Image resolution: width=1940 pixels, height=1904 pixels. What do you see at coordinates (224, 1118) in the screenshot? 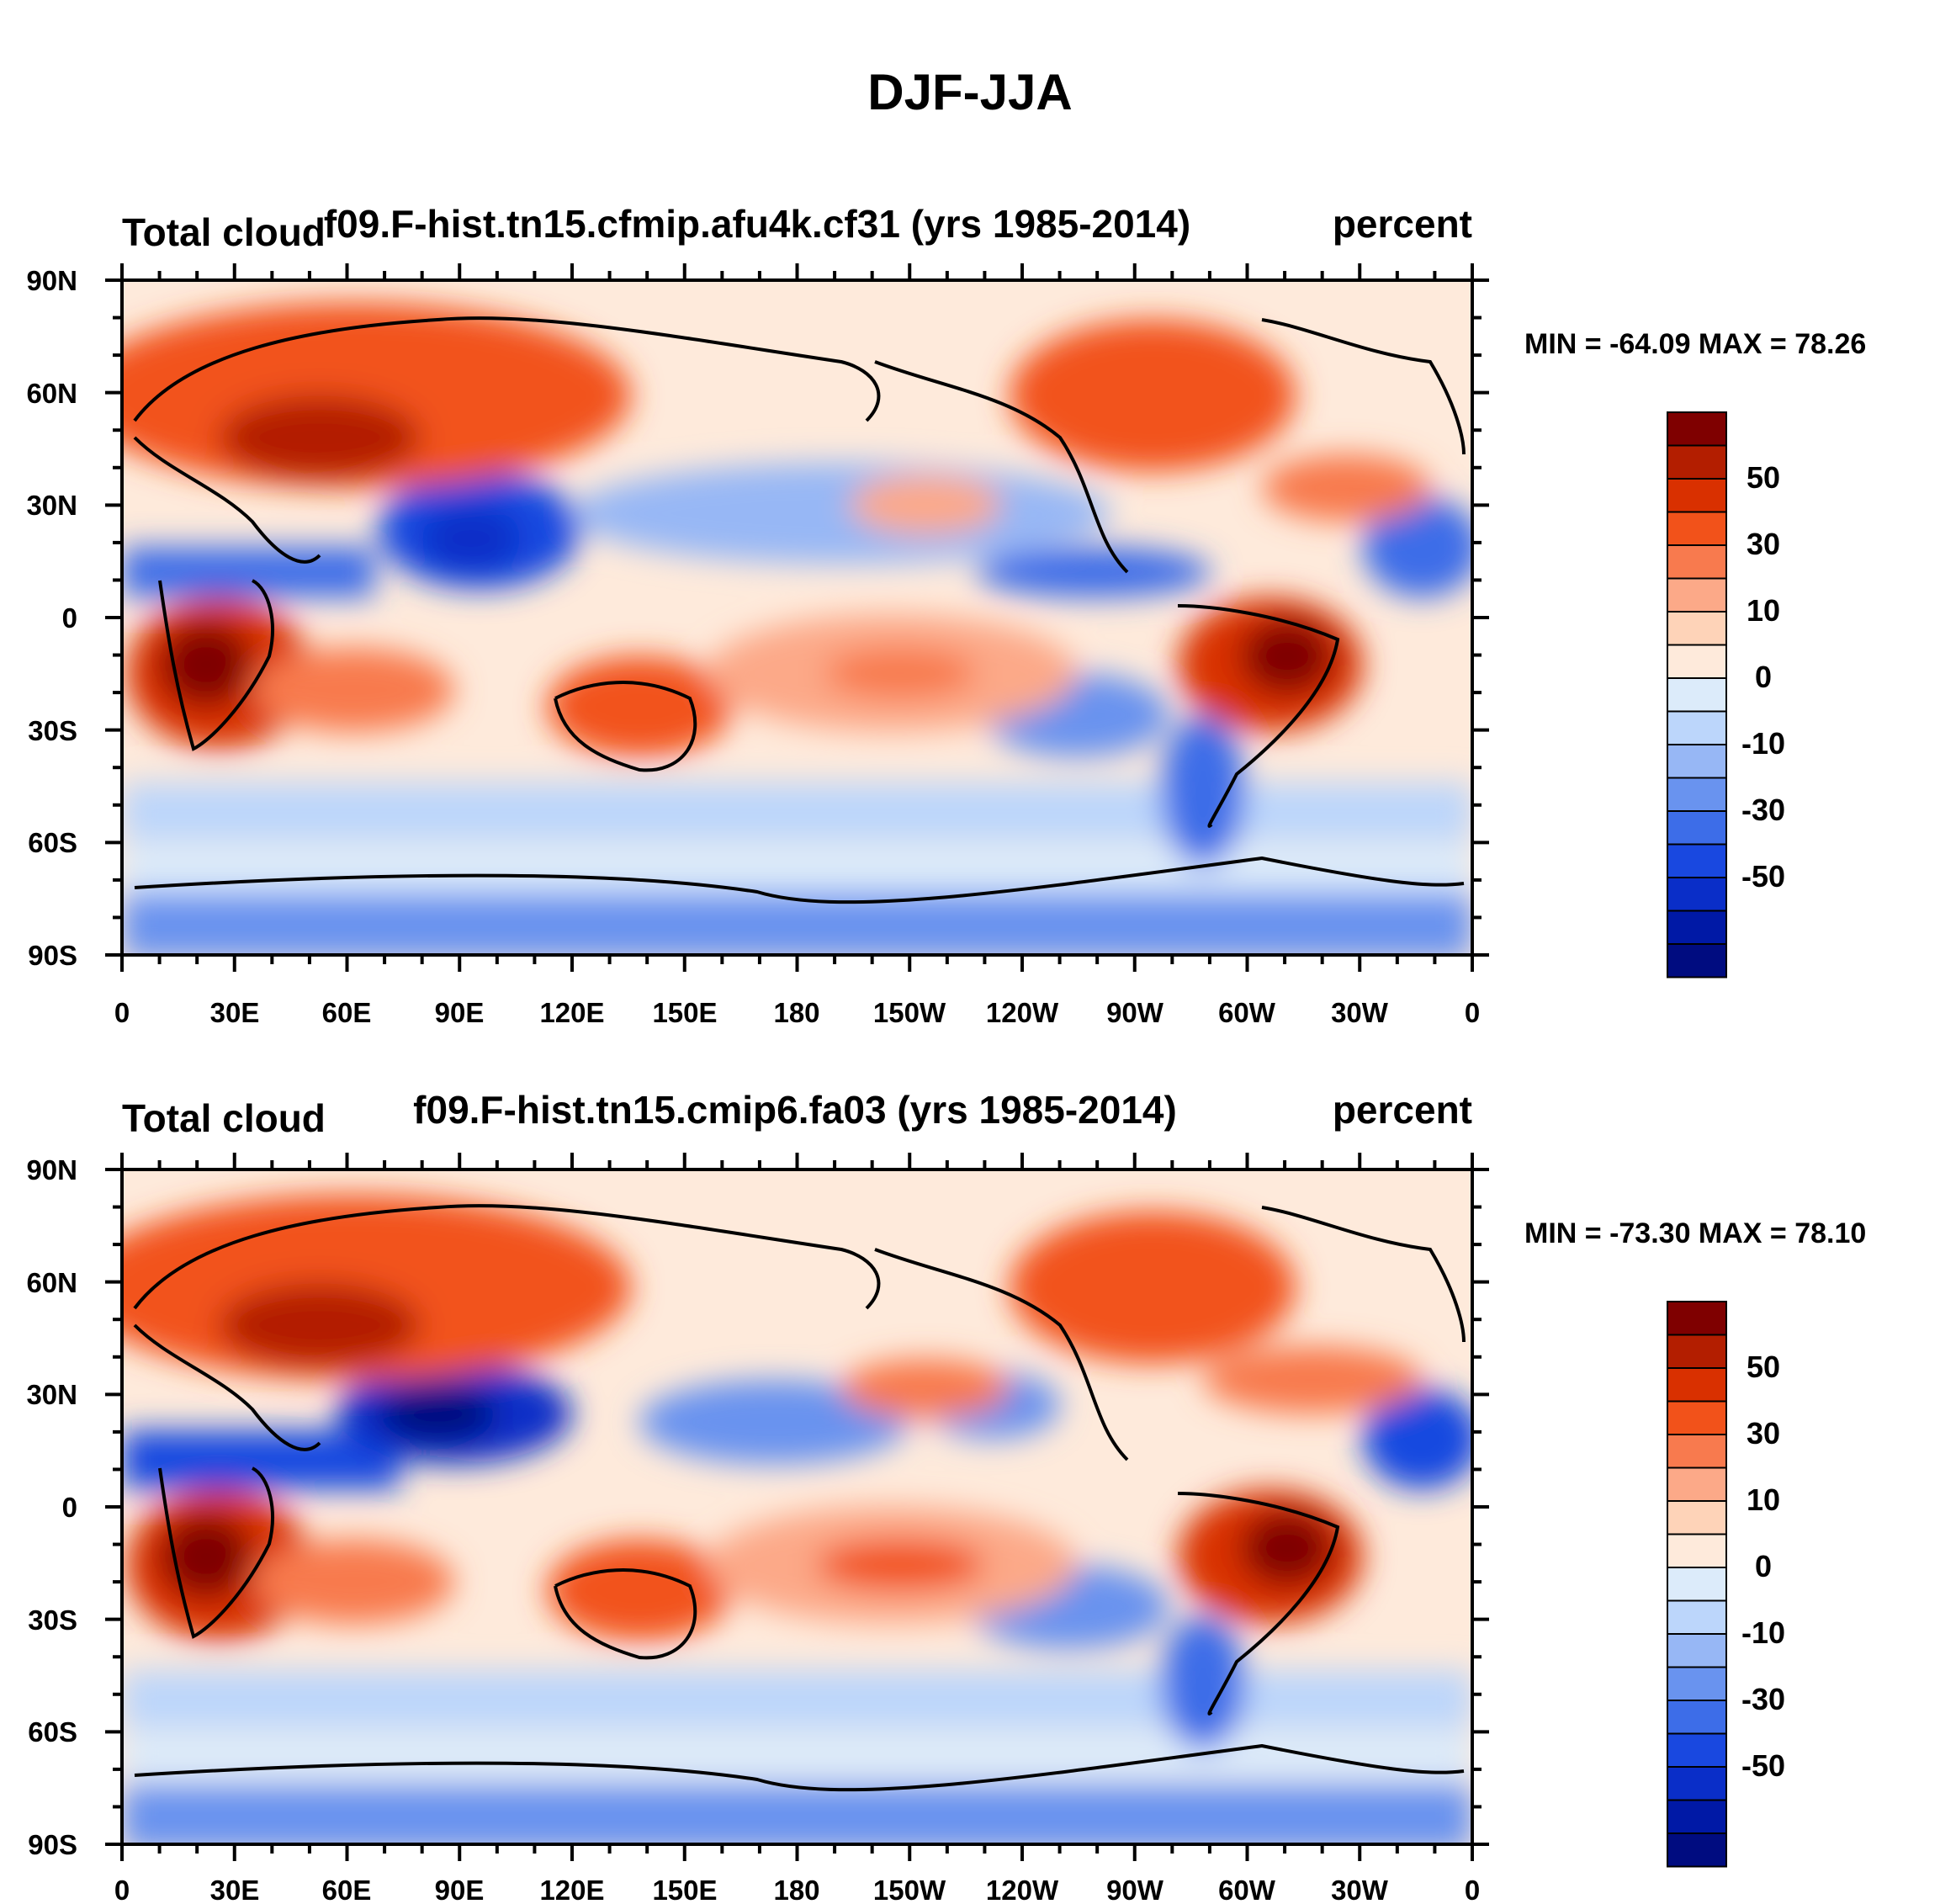
I see `panel-2-left-title: Total cloud` at bounding box center [224, 1118].